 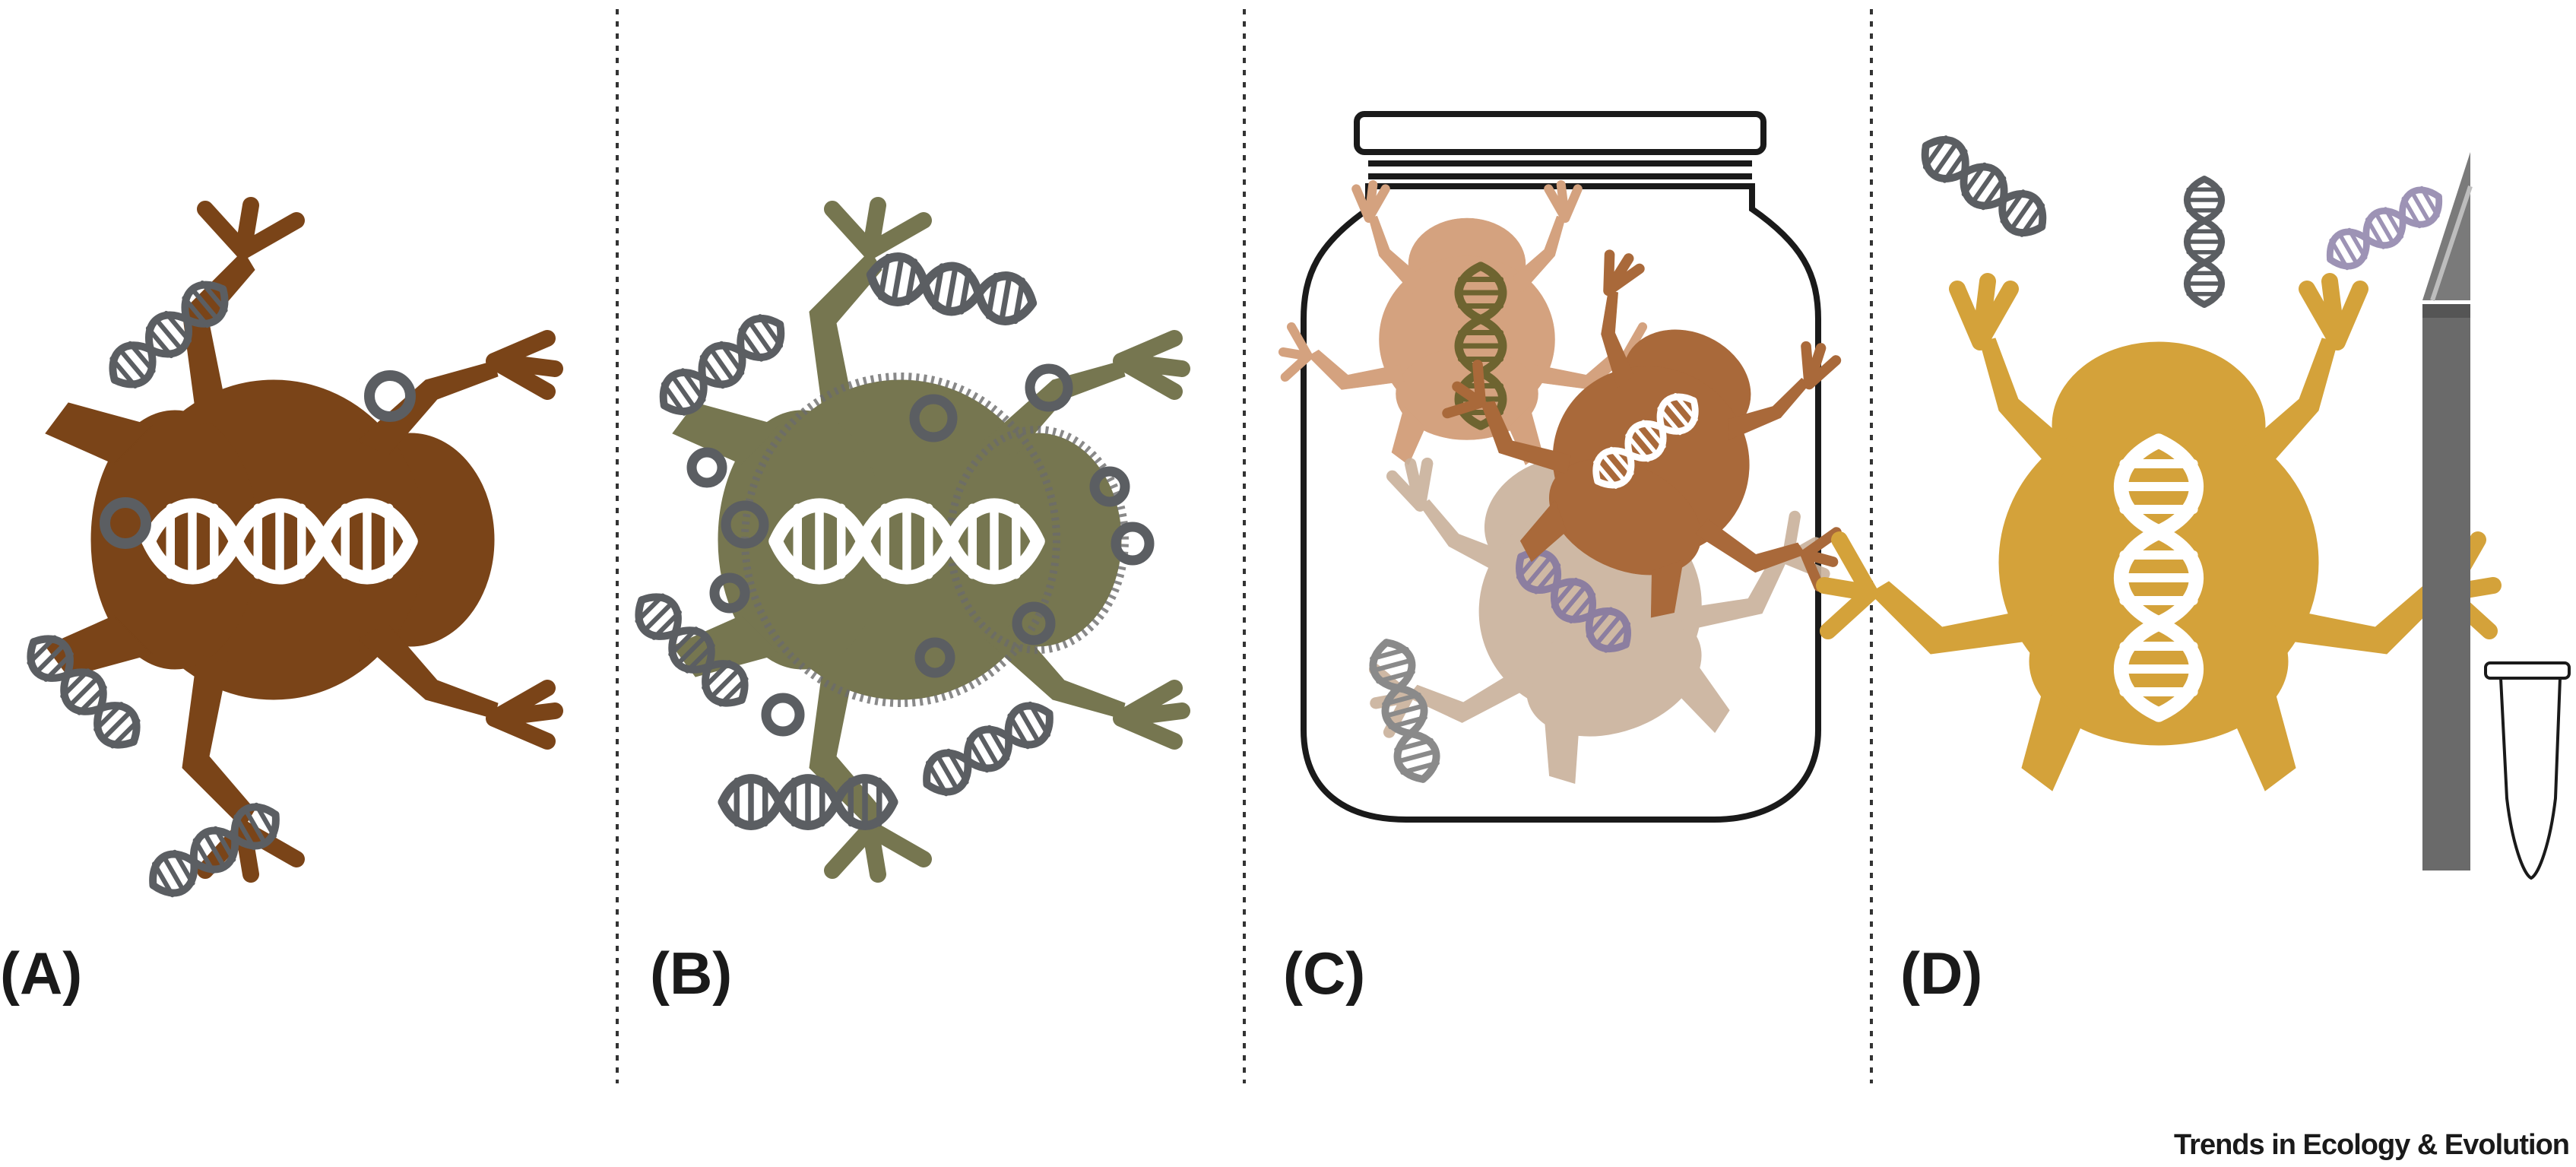 I want to click on tube-cap, so click(x=2527, y=670).